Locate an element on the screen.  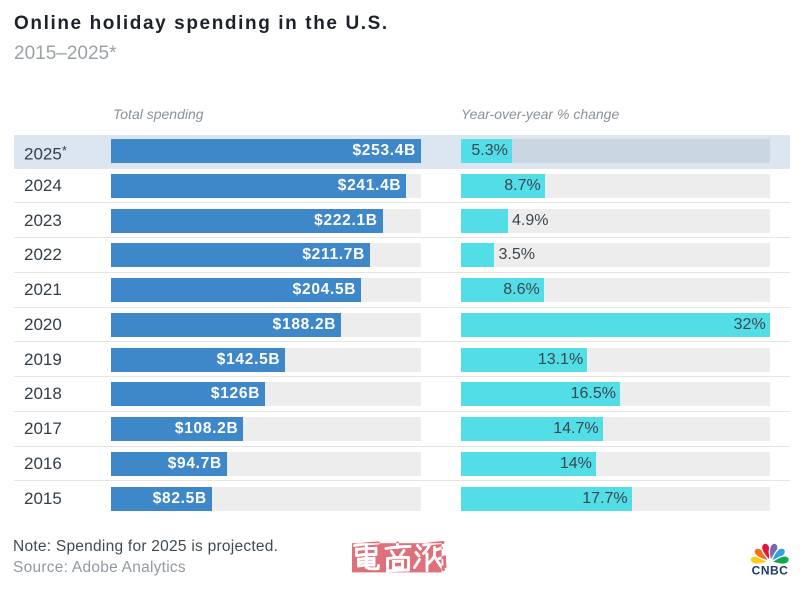
svg-text: CNBC is located at coordinates (770, 571).